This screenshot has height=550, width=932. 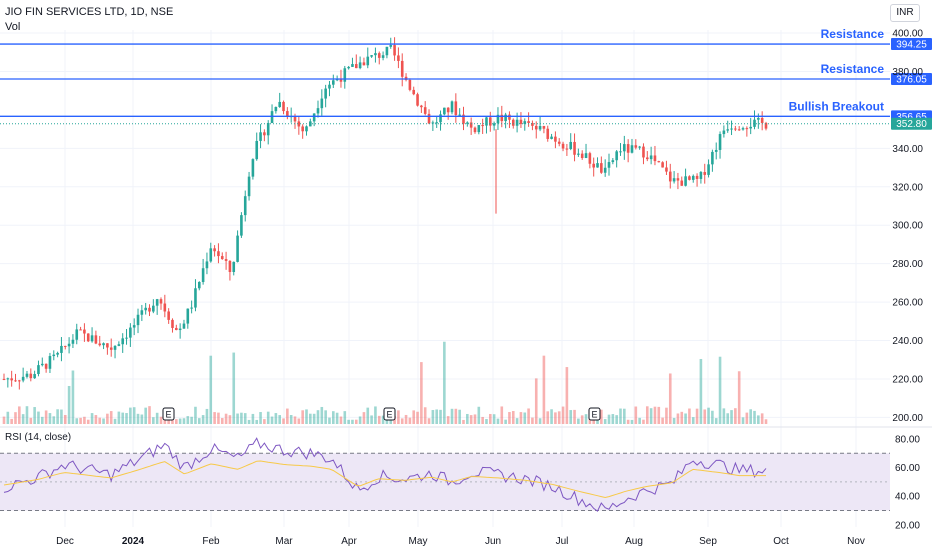 What do you see at coordinates (853, 69) in the screenshot?
I see `level-annotation: Resistance` at bounding box center [853, 69].